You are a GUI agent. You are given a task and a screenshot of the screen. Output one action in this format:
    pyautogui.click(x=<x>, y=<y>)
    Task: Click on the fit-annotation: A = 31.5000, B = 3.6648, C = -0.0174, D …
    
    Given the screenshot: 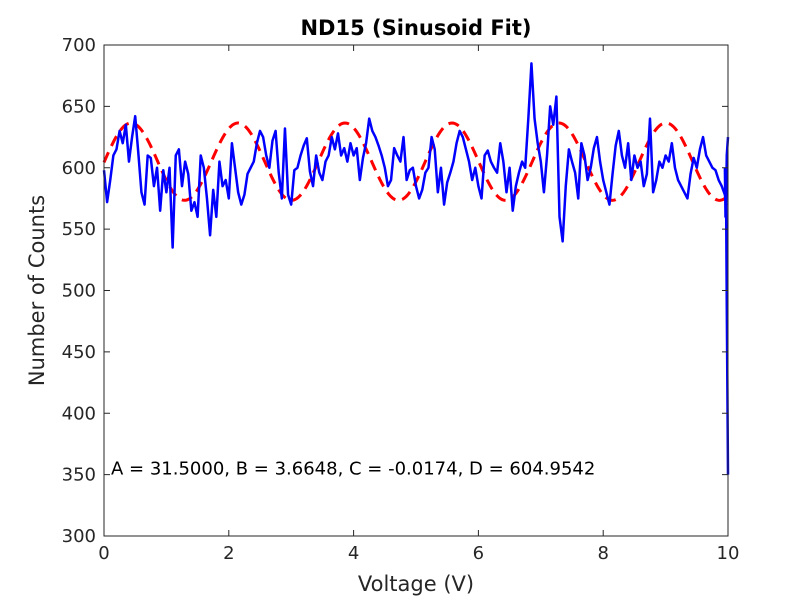 What is the action you would take?
    pyautogui.click(x=353, y=468)
    